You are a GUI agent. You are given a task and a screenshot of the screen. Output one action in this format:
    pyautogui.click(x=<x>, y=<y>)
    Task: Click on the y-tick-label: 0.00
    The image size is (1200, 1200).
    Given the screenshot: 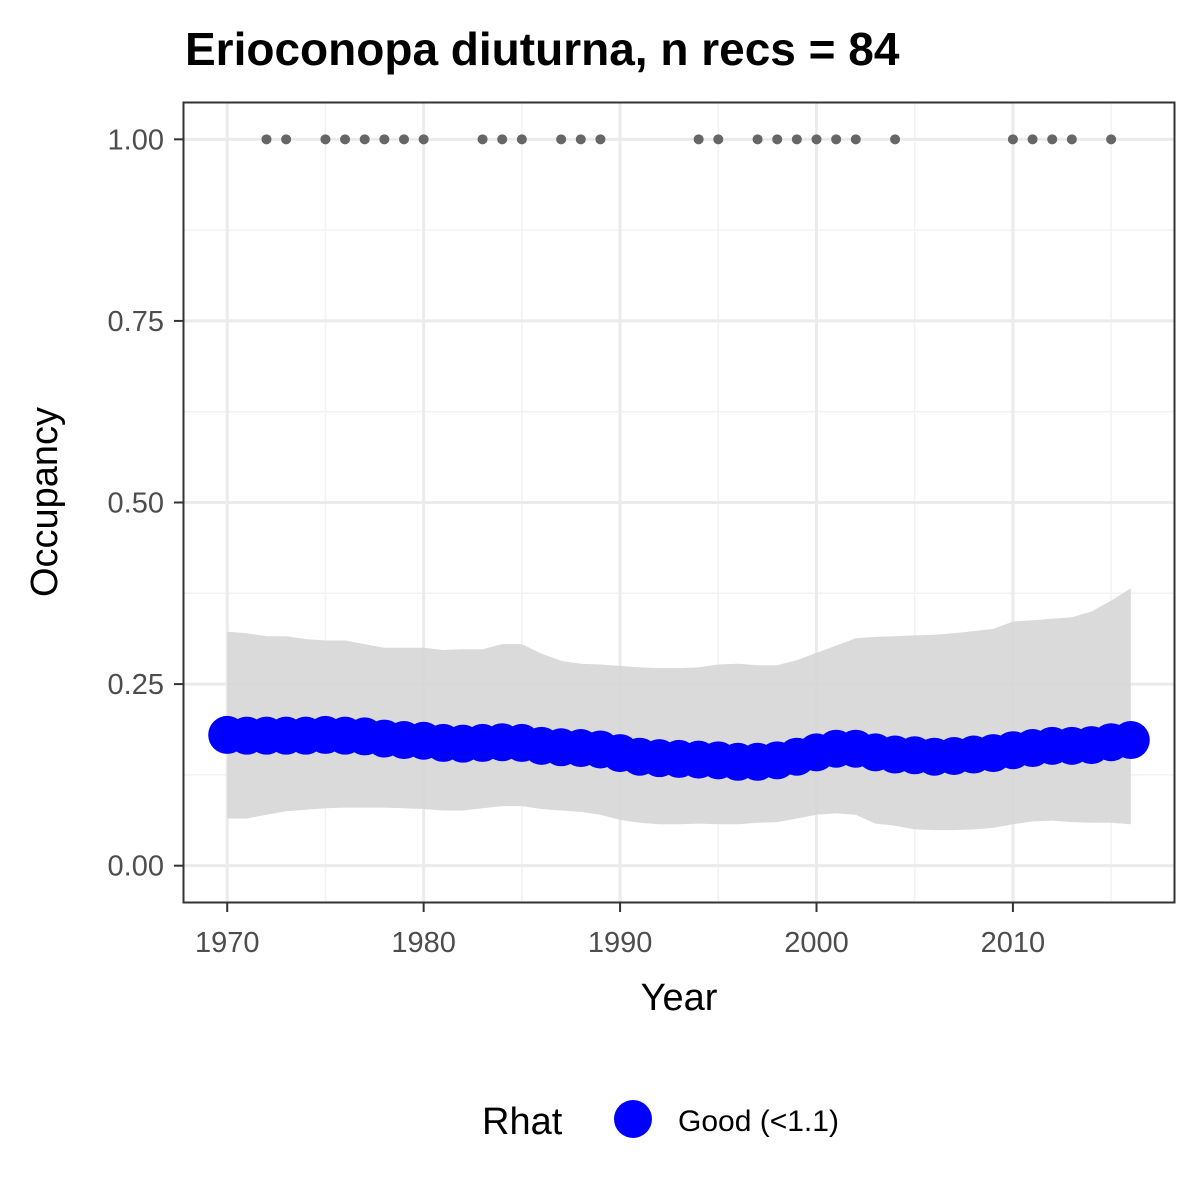 What is the action you would take?
    pyautogui.click(x=136, y=867)
    